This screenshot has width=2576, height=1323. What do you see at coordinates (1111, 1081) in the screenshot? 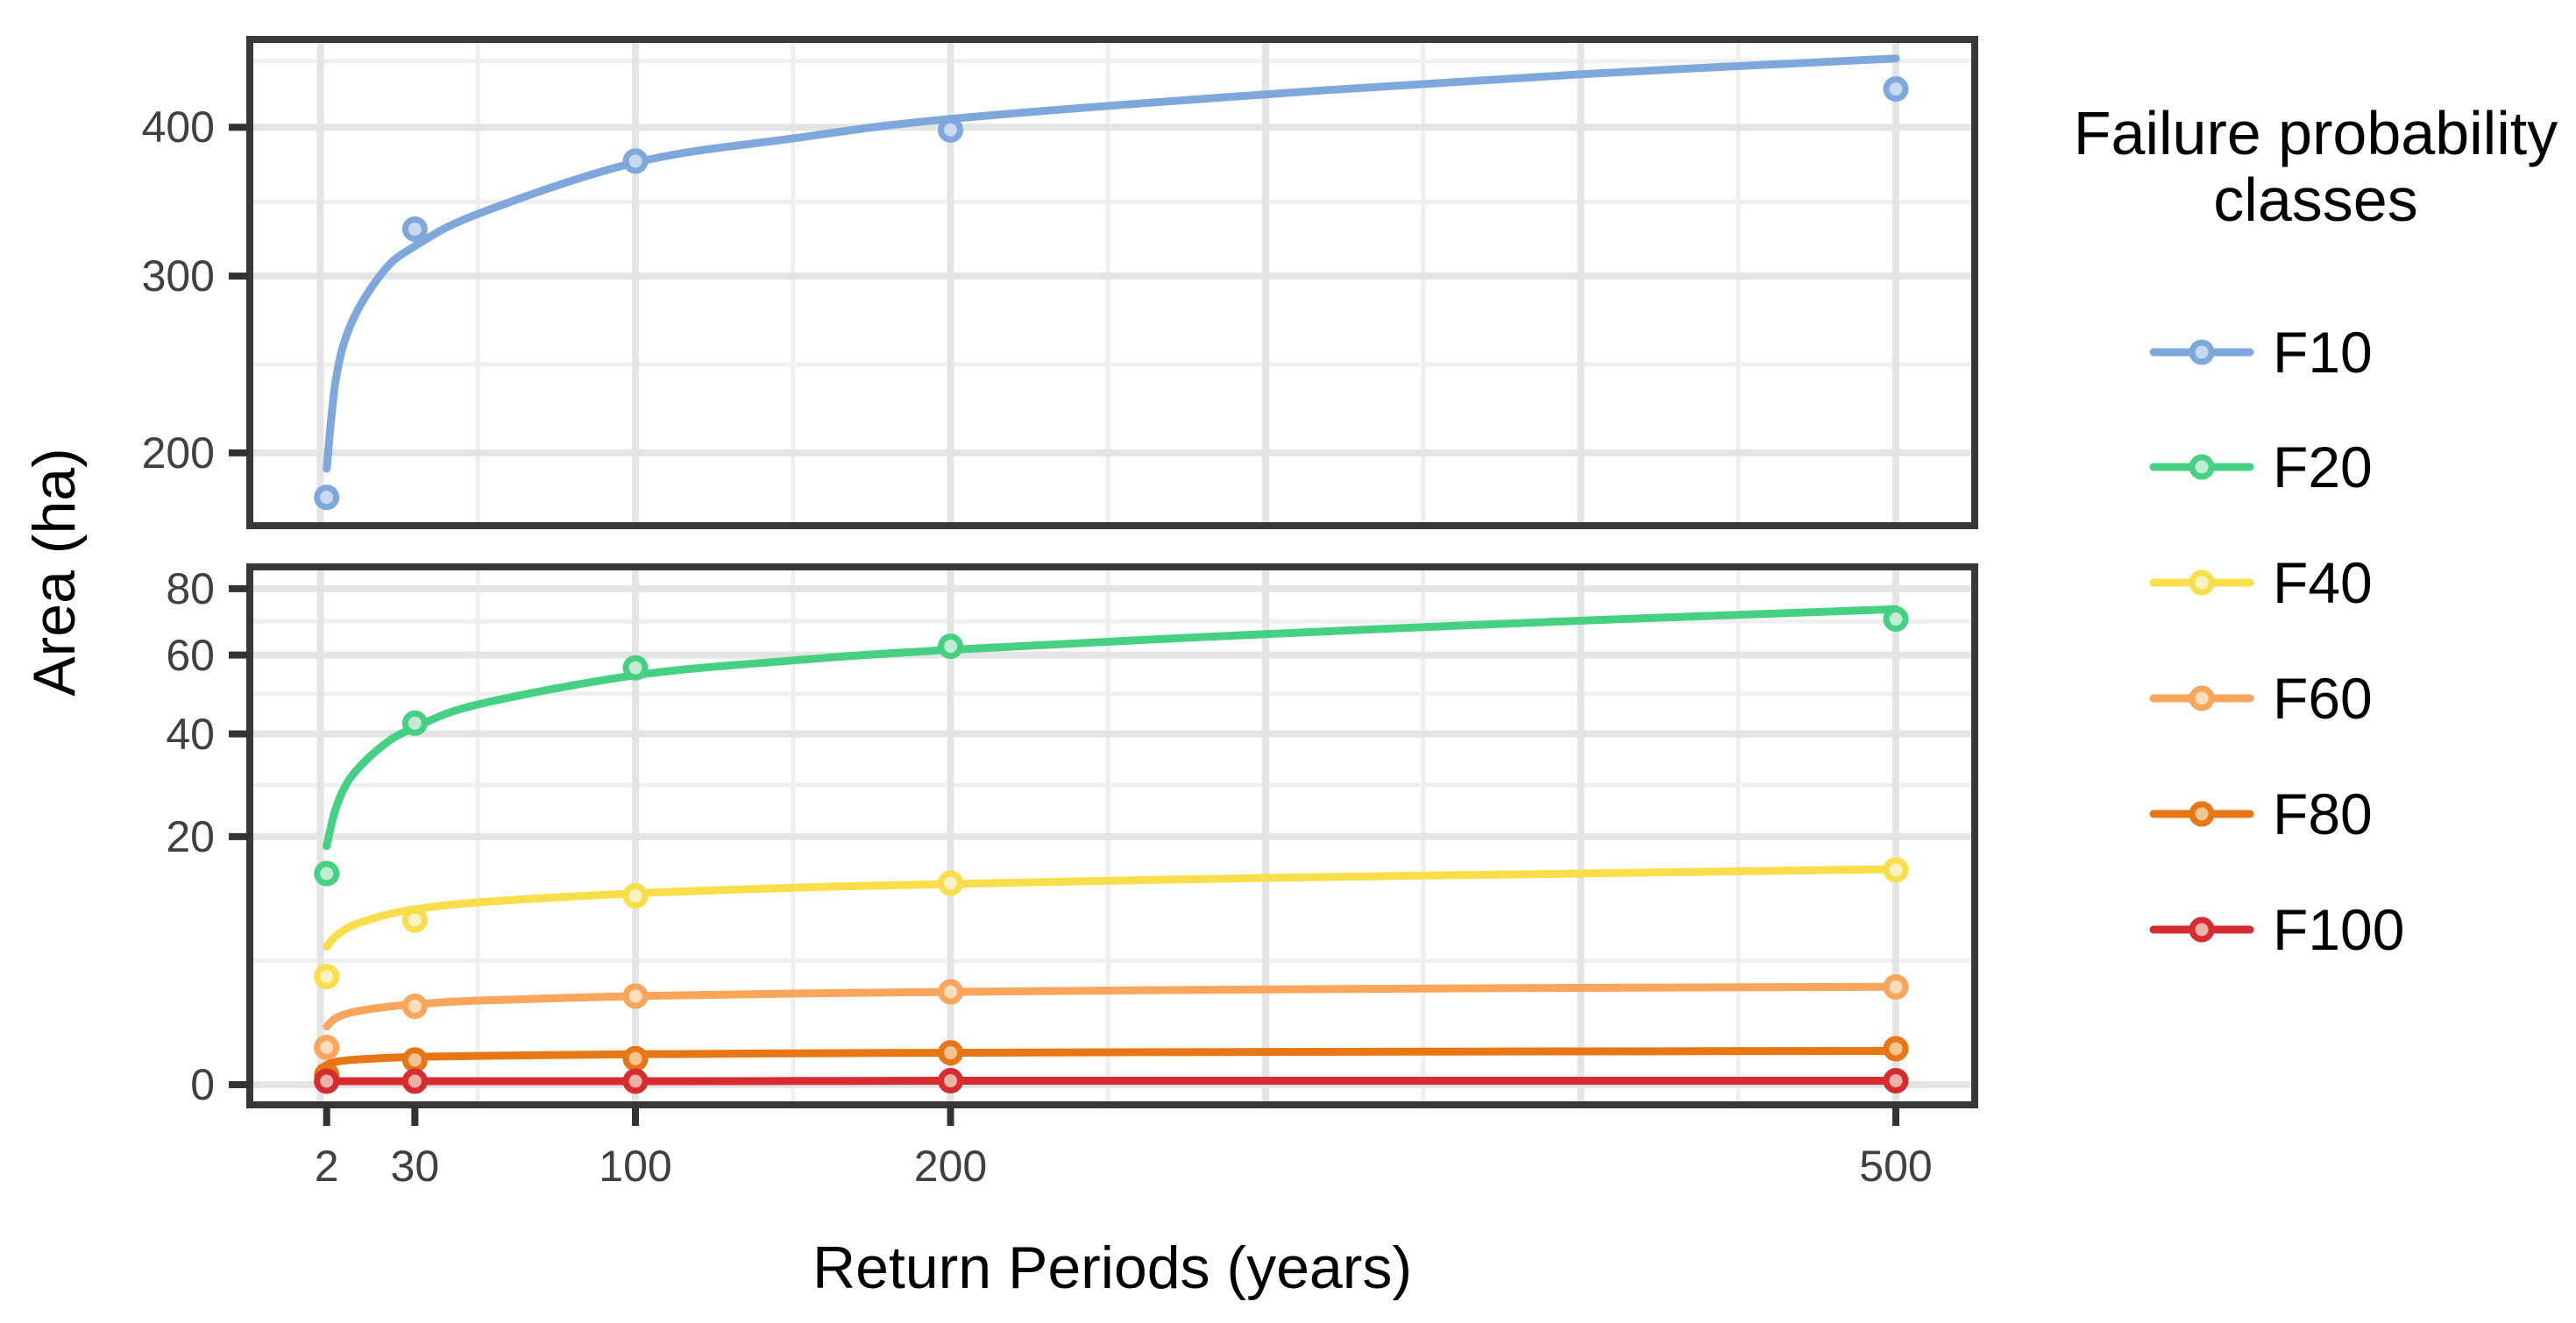
I see `smooth-line-f100` at bounding box center [1111, 1081].